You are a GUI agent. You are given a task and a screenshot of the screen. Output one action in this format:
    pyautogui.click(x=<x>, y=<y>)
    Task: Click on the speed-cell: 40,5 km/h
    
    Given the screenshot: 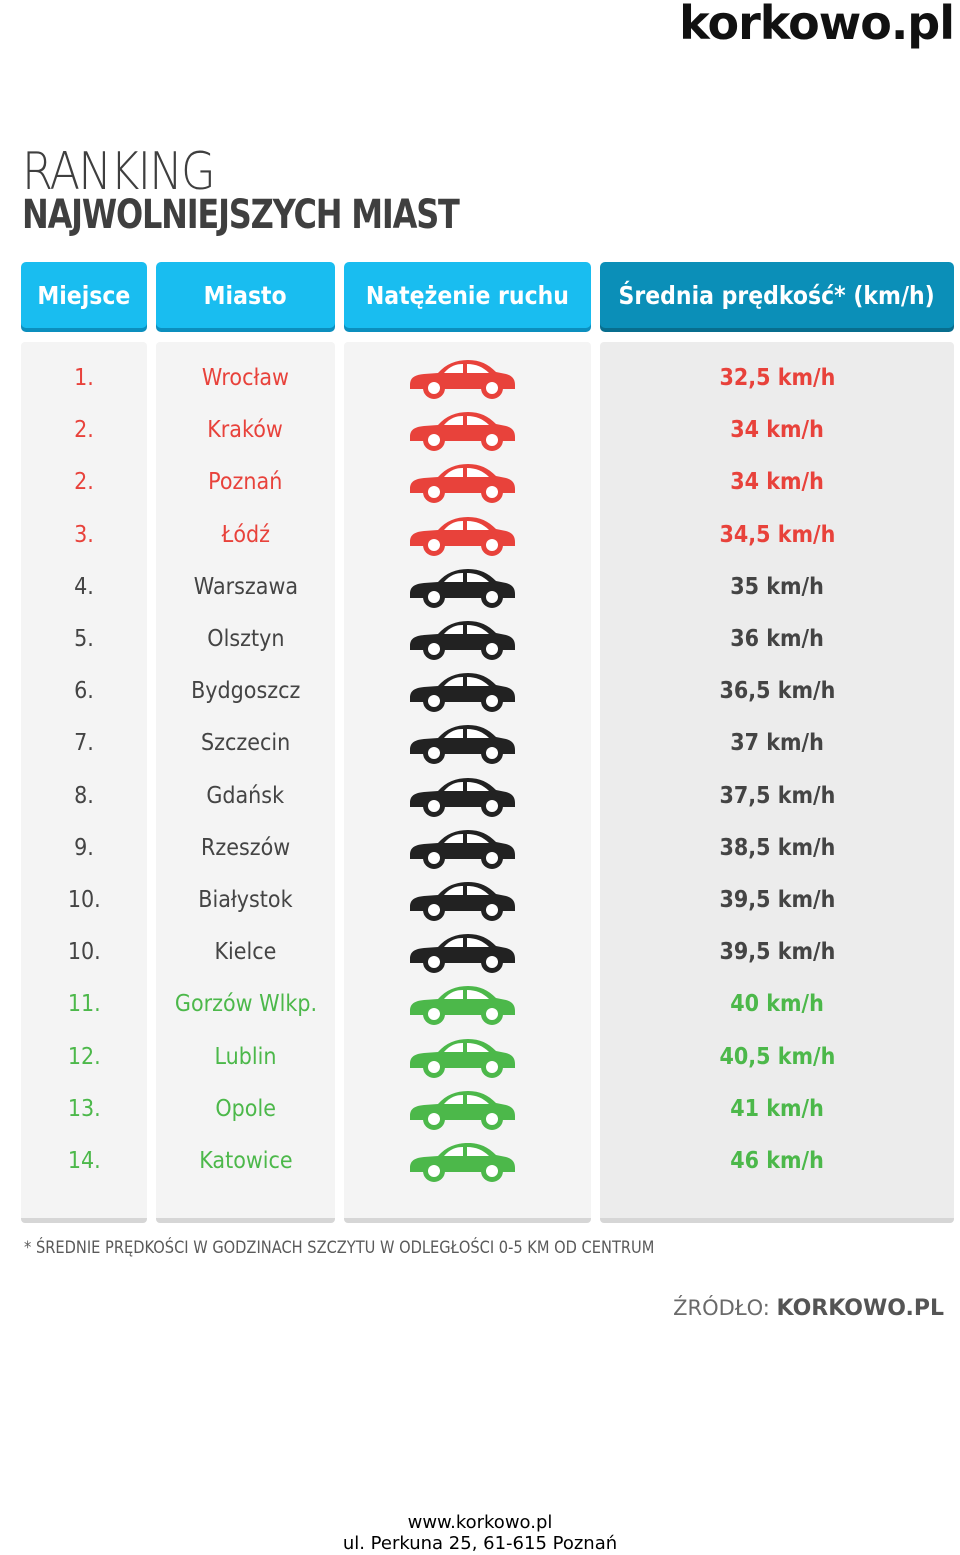 What is the action you would take?
    pyautogui.click(x=777, y=1056)
    